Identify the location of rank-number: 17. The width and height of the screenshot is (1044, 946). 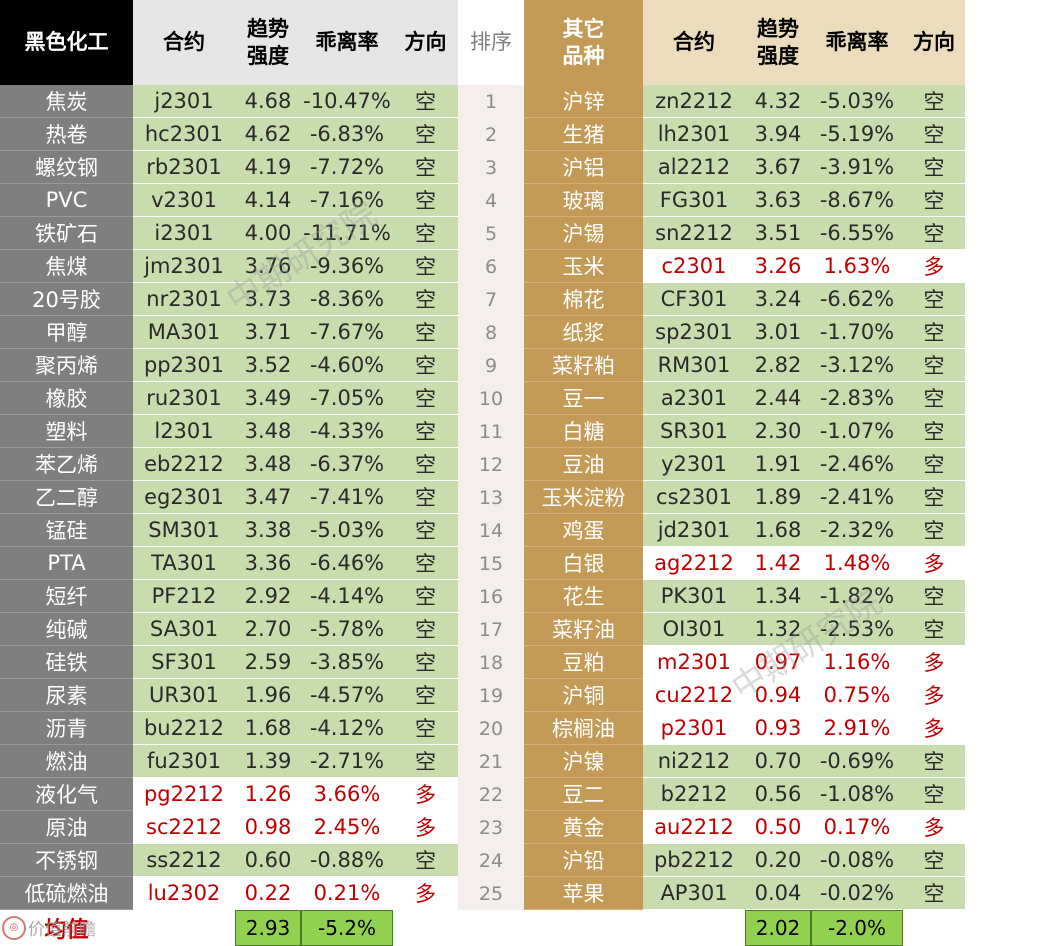
(491, 629).